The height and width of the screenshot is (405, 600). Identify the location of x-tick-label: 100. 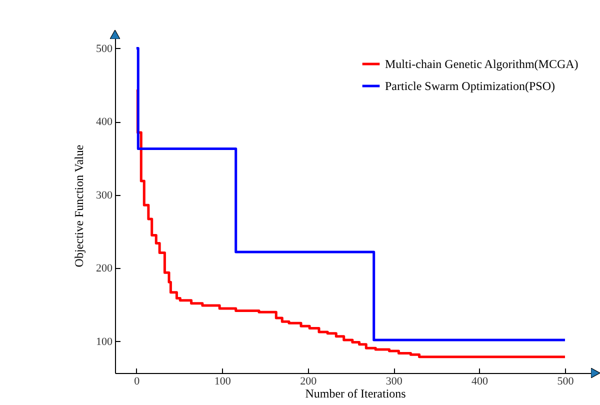
(223, 382).